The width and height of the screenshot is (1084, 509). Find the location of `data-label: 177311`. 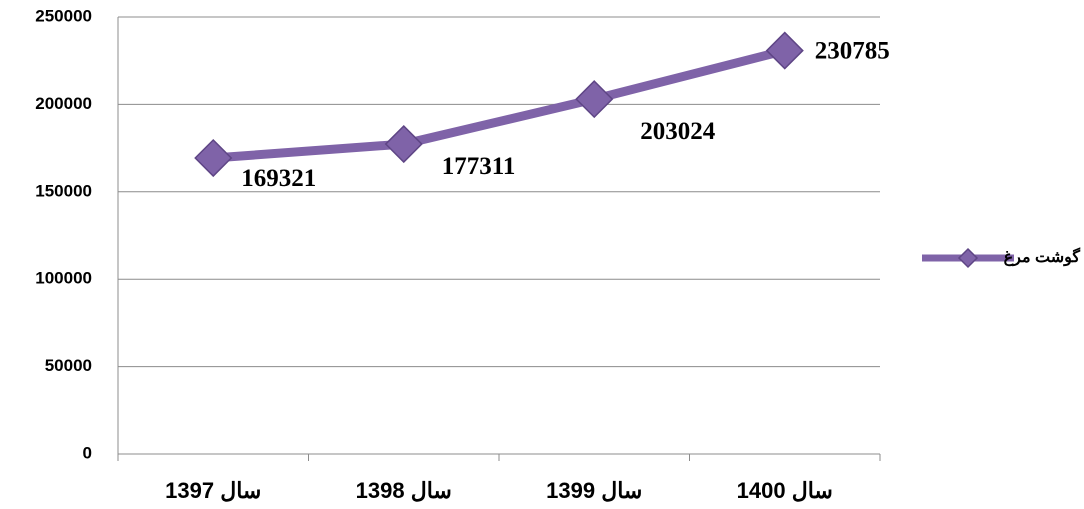

data-label: 177311 is located at coordinates (479, 166).